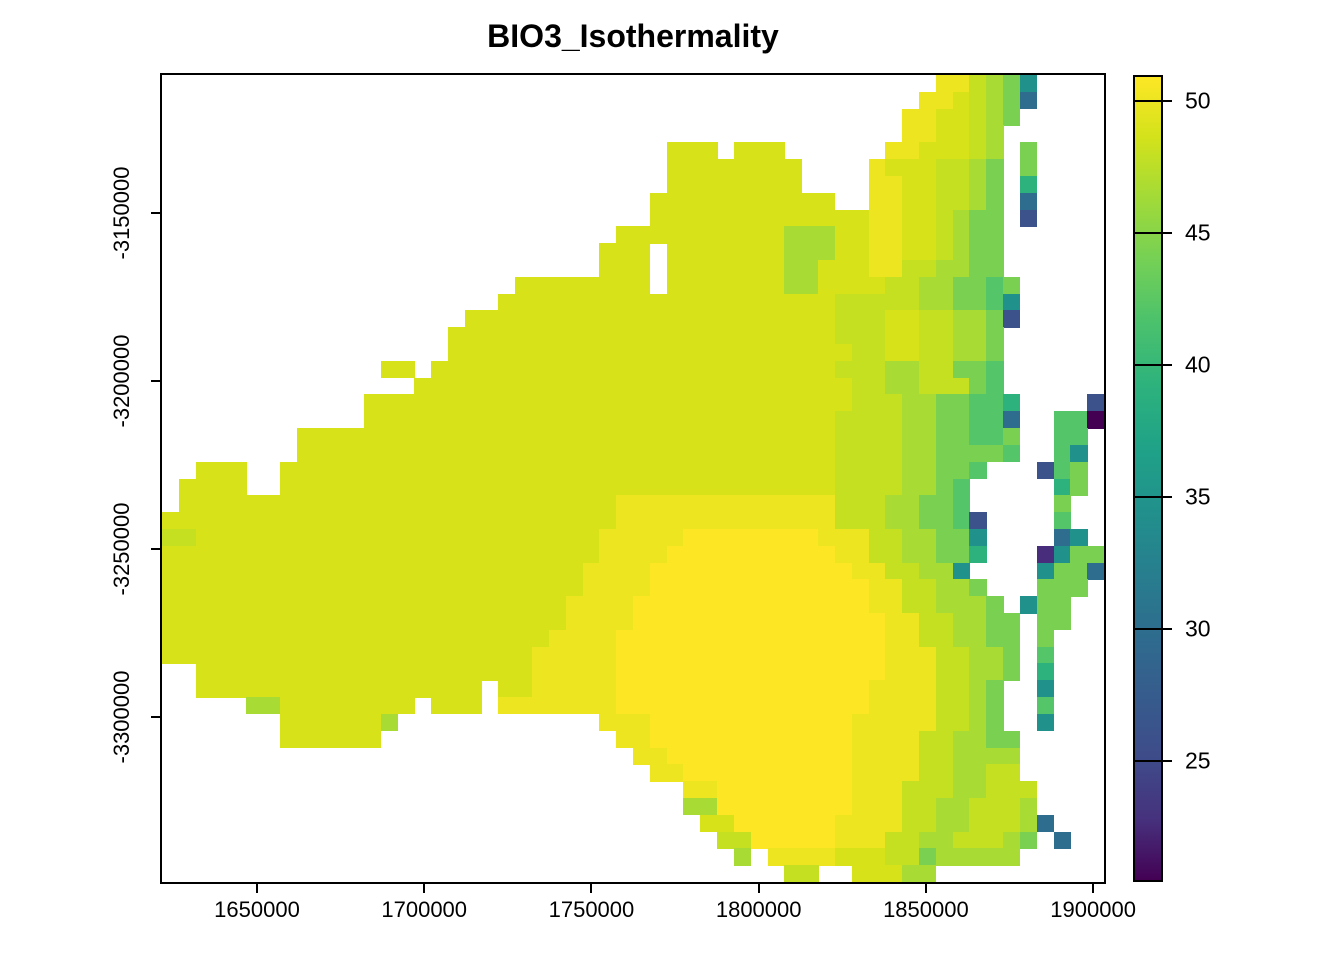 The width and height of the screenshot is (1344, 960). What do you see at coordinates (1148, 478) in the screenshot?
I see `colorbar-gradient` at bounding box center [1148, 478].